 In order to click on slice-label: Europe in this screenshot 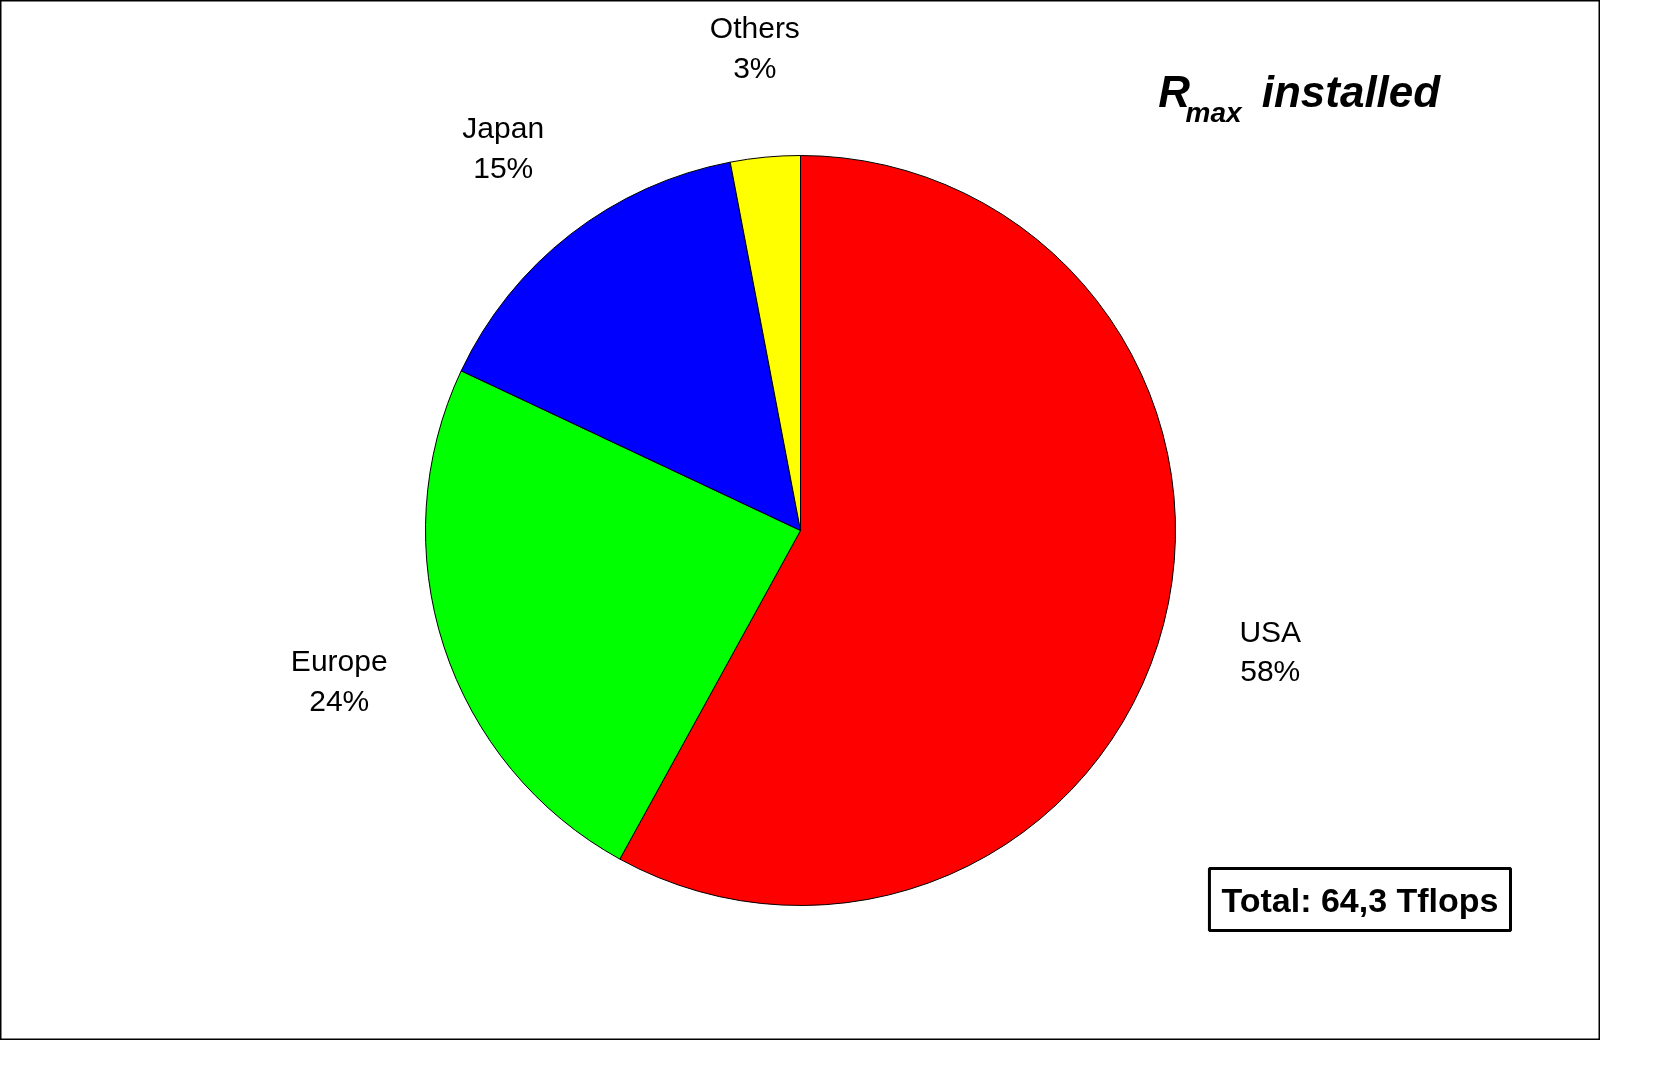, I will do `click(339, 661)`.